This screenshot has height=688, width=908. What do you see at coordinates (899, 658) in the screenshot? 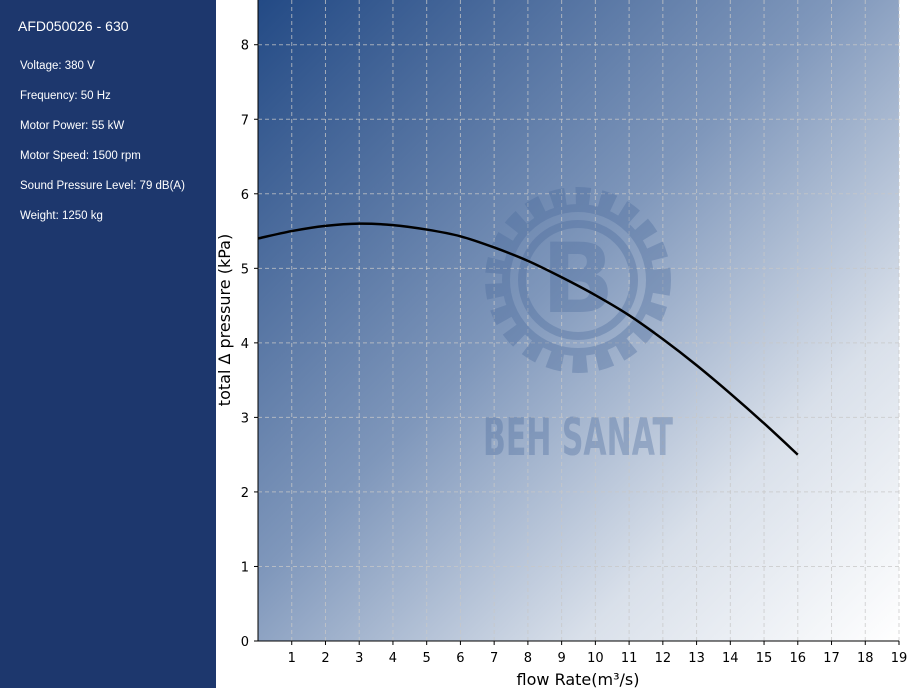
I see `x-tick-label: 19` at bounding box center [899, 658].